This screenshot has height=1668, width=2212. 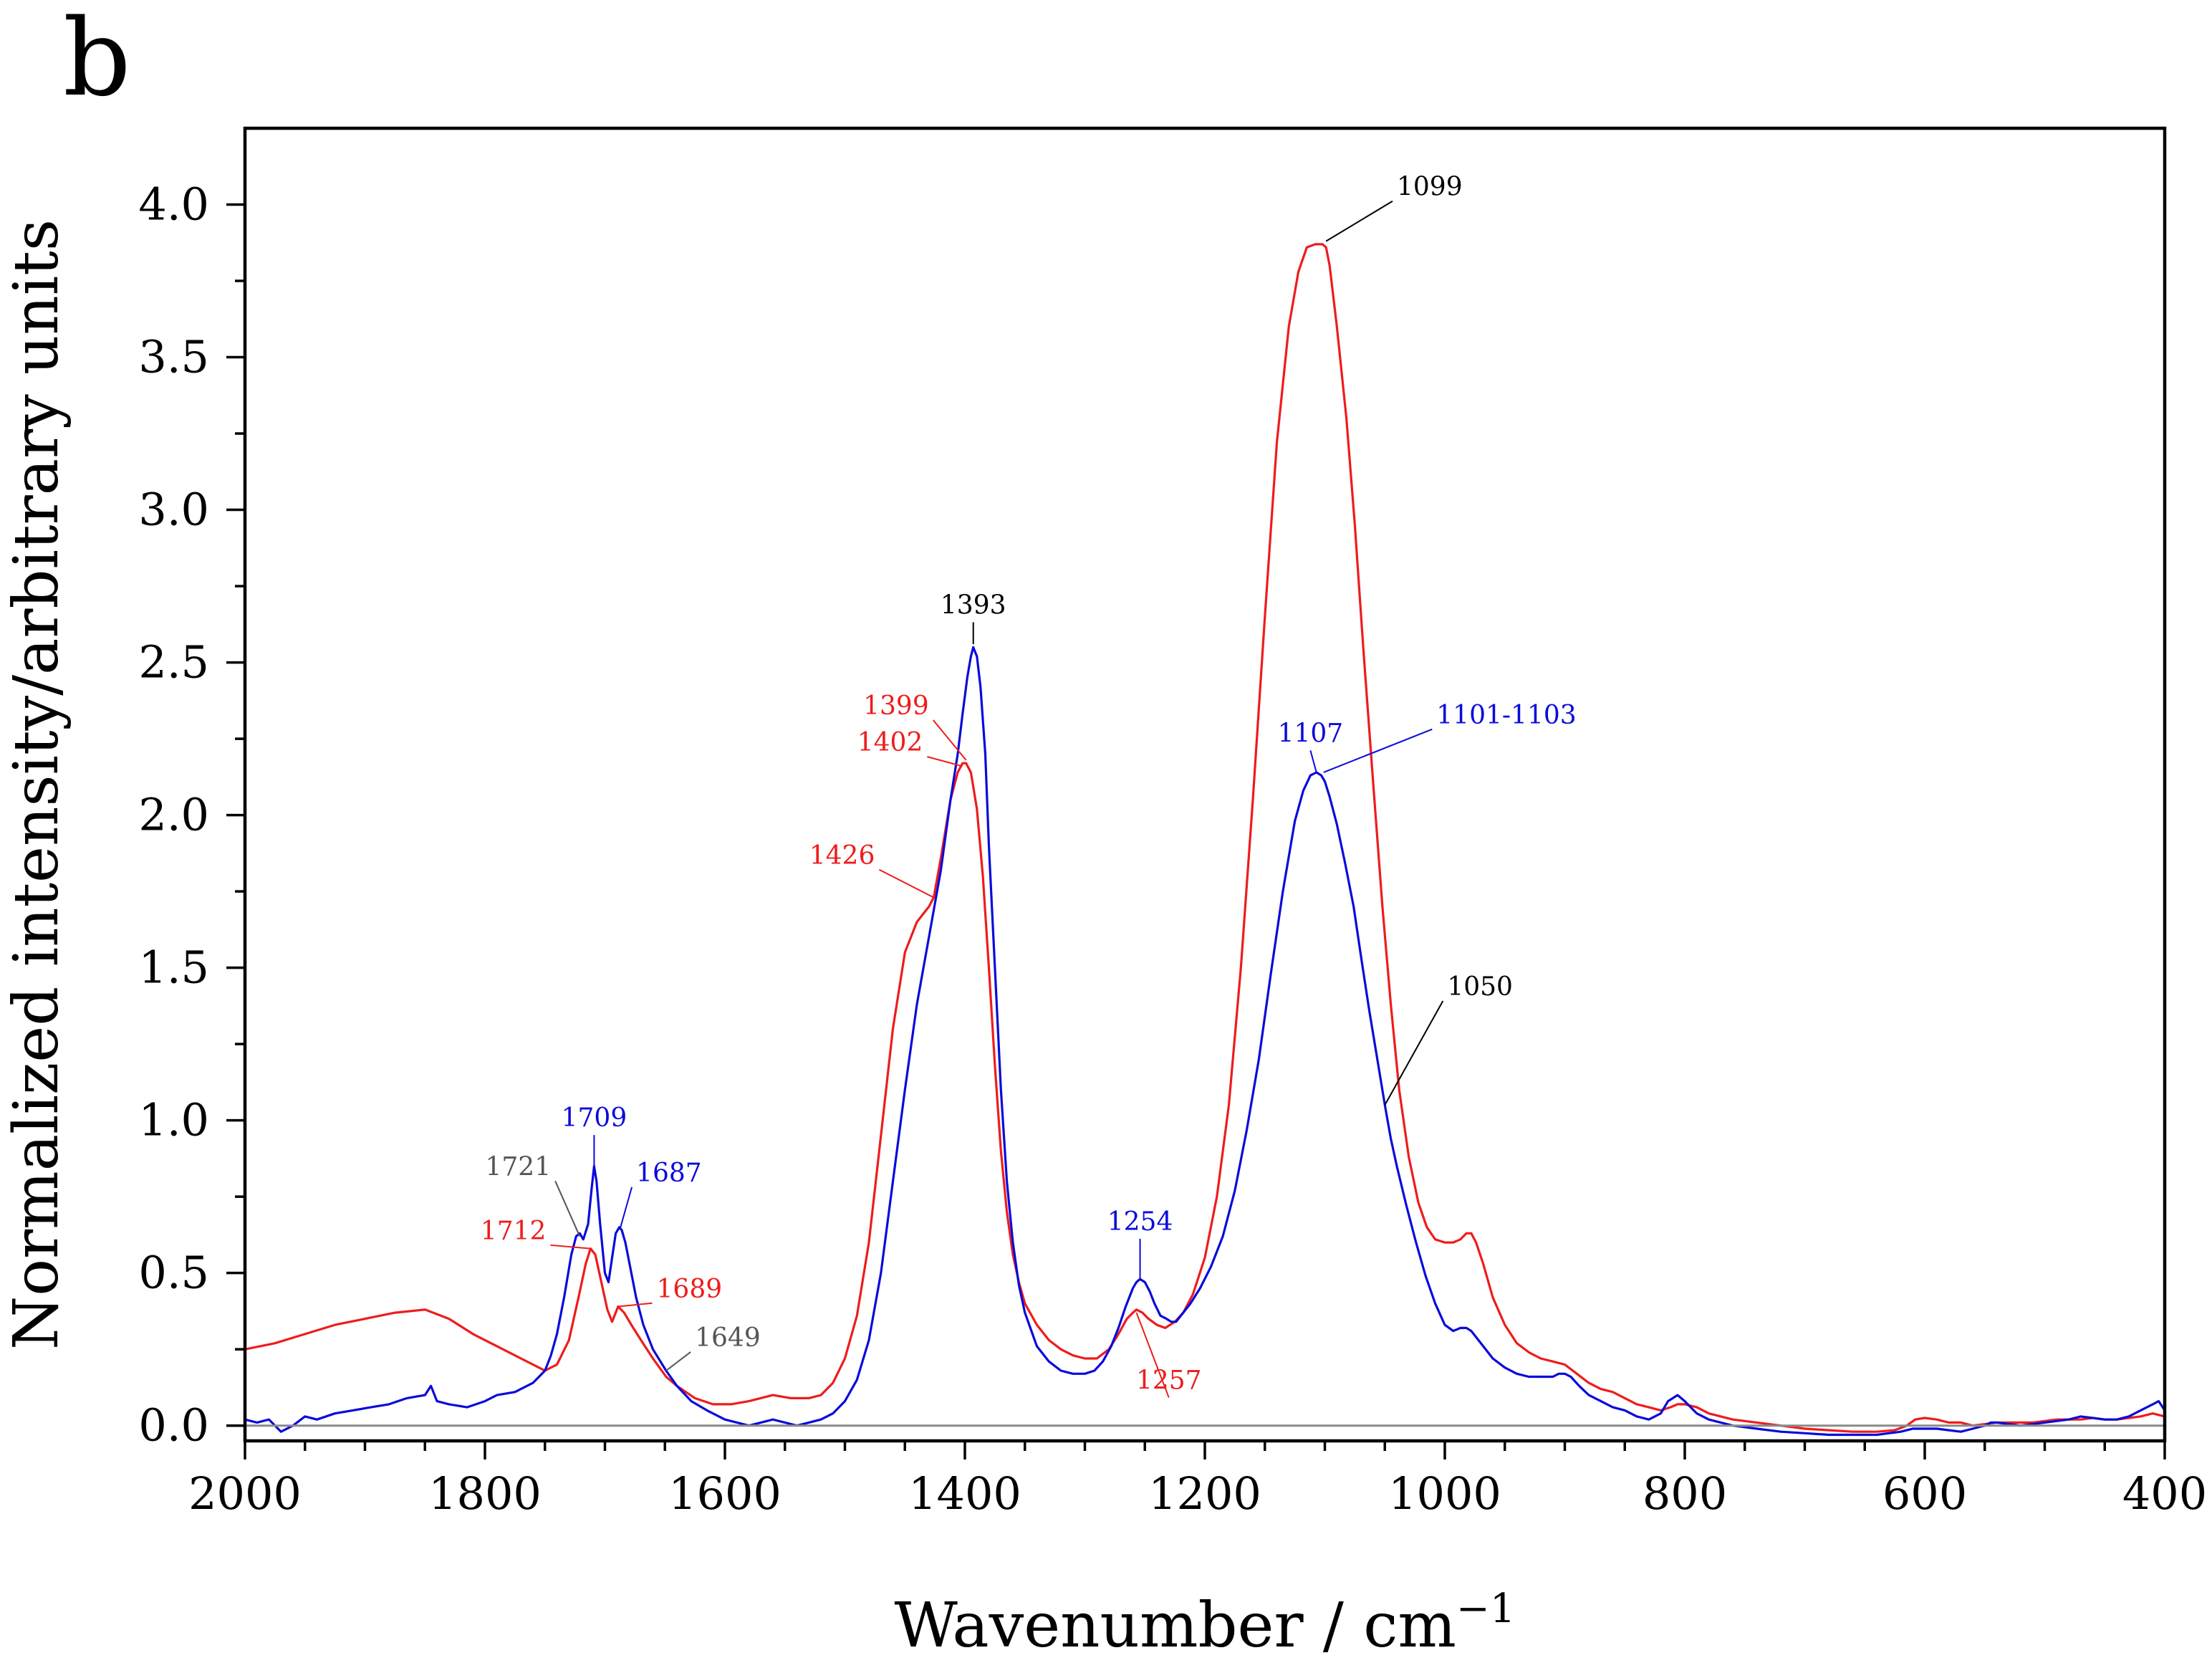 What do you see at coordinates (36, 784) in the screenshot?
I see `y-axis-label: Normalized intensity/arbitrary units` at bounding box center [36, 784].